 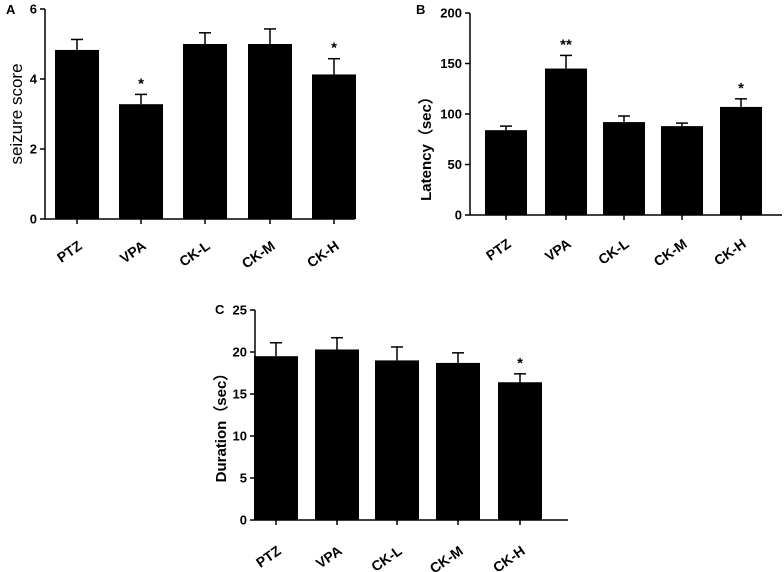 What do you see at coordinates (33, 9) in the screenshot?
I see `y-tick-label: 6` at bounding box center [33, 9].